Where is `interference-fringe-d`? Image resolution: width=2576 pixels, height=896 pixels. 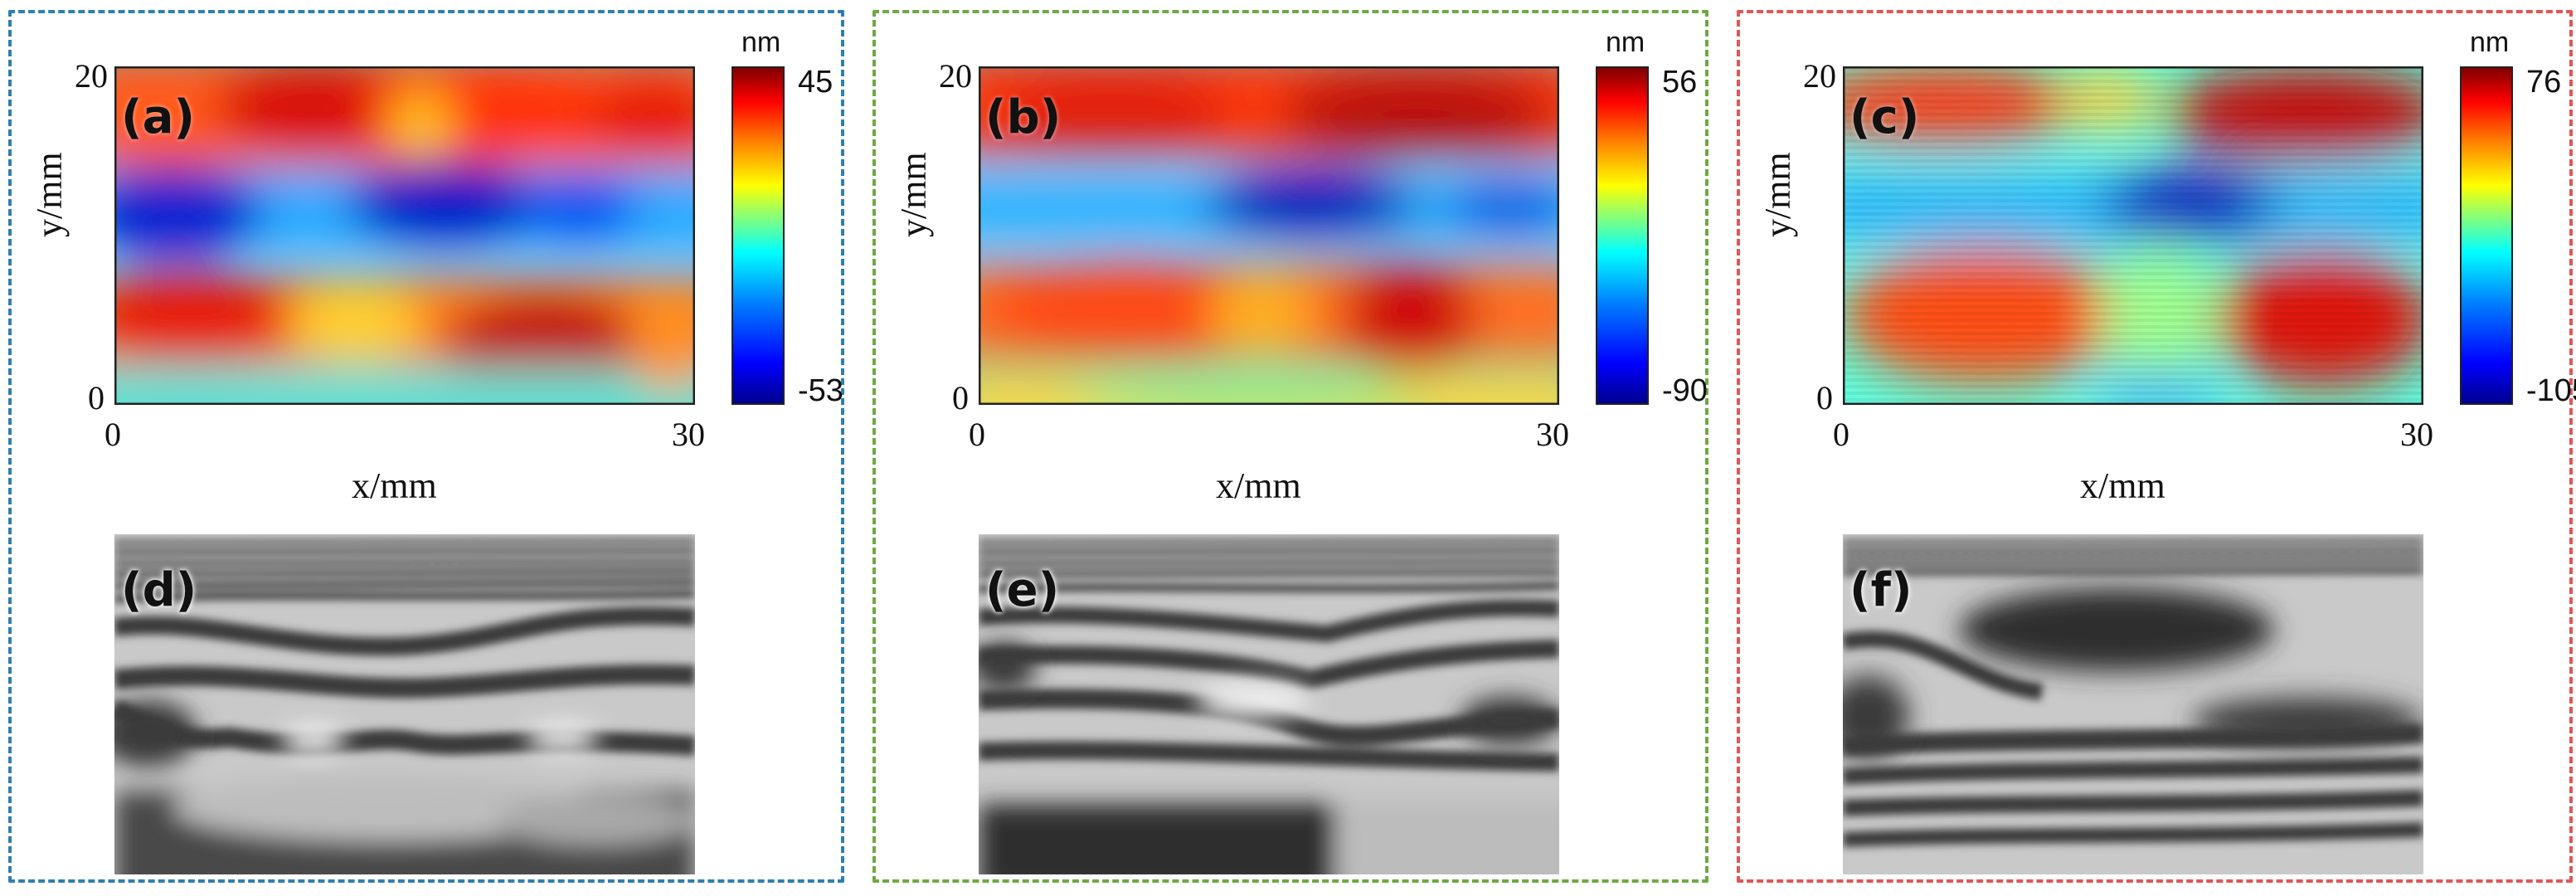 interference-fringe-d is located at coordinates (405, 704).